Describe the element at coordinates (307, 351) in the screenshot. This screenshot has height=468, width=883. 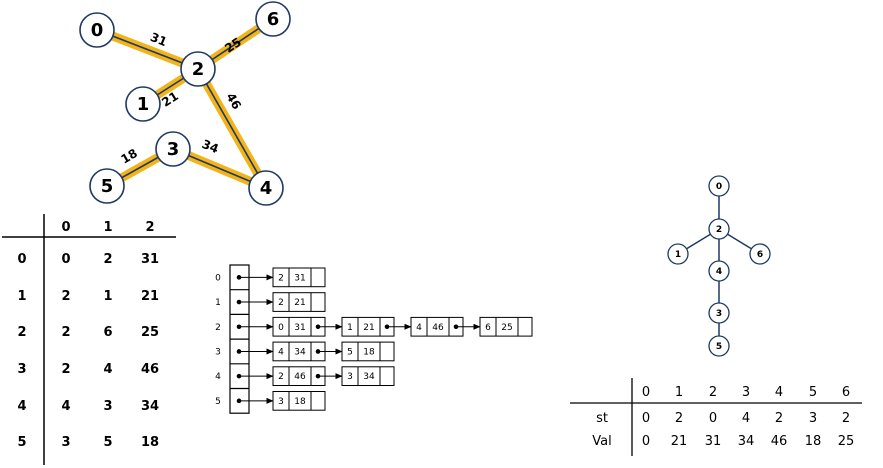
I see `adj-list-node: 4 34` at that location.